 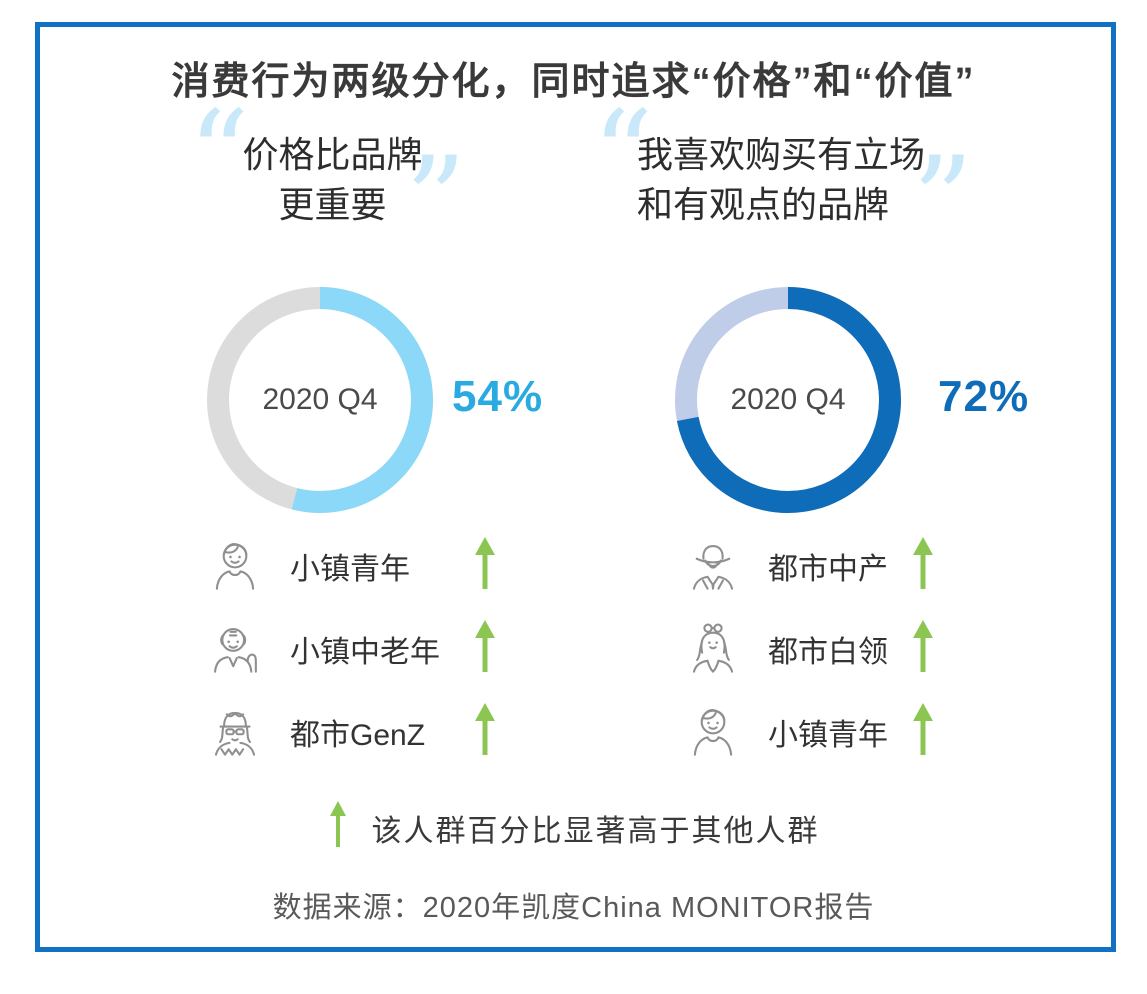 What do you see at coordinates (713, 649) in the screenshot?
I see `white-collar-woman-icon` at bounding box center [713, 649].